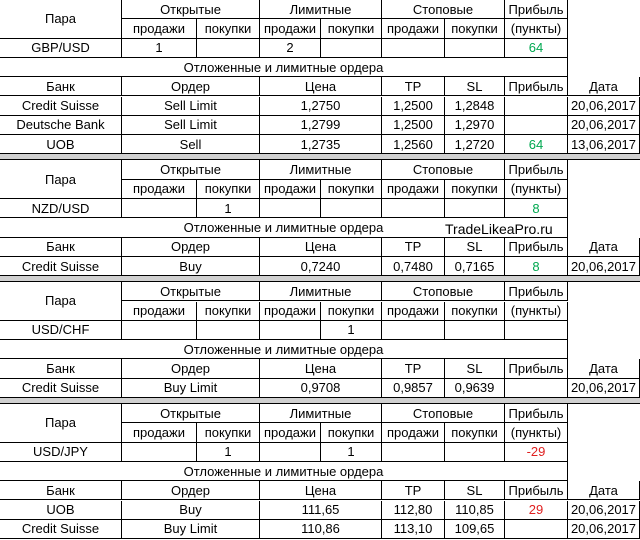 The image size is (640, 540). I want to click on order-cell: Buy Limit, so click(191, 388).